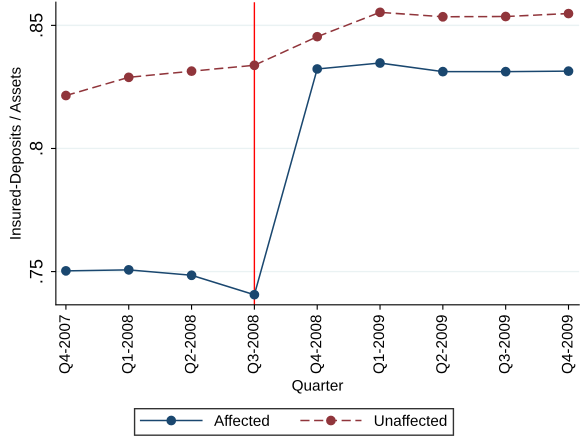 This screenshot has width=588, height=445. What do you see at coordinates (443, 344) in the screenshot?
I see `x-tick-label: Q2-2009` at bounding box center [443, 344].